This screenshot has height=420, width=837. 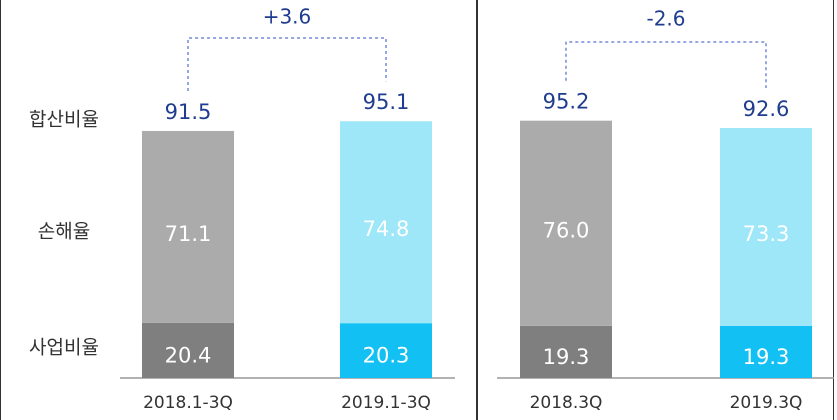 I want to click on data-label: 71.1, so click(x=188, y=234).